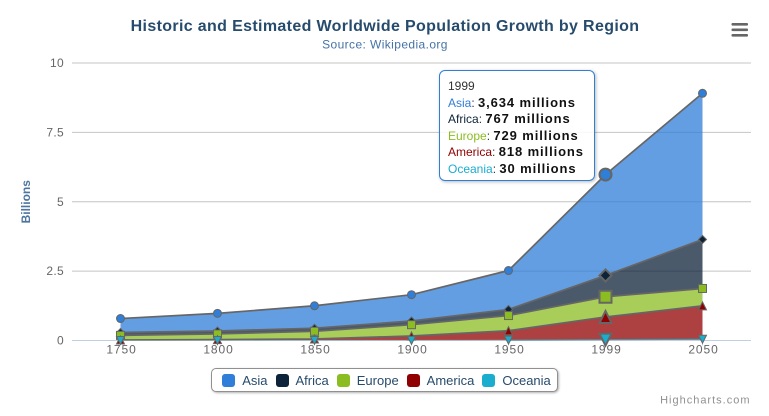 This screenshot has width=769, height=416. I want to click on svg-text: 7.5, so click(55, 132).